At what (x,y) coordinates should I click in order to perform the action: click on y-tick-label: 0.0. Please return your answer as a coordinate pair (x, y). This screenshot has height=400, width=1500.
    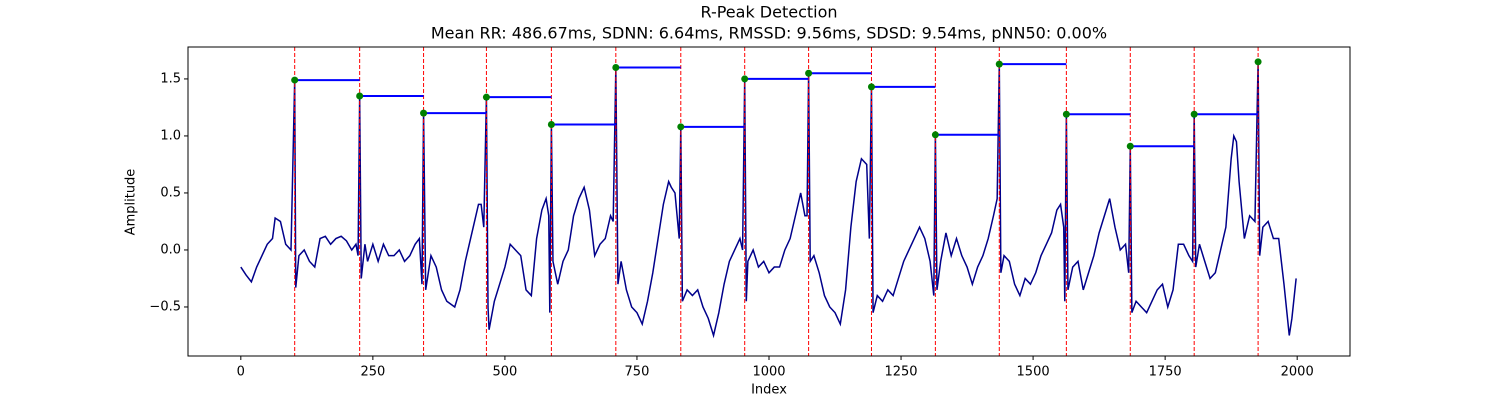
    Looking at the image, I should click on (170, 249).